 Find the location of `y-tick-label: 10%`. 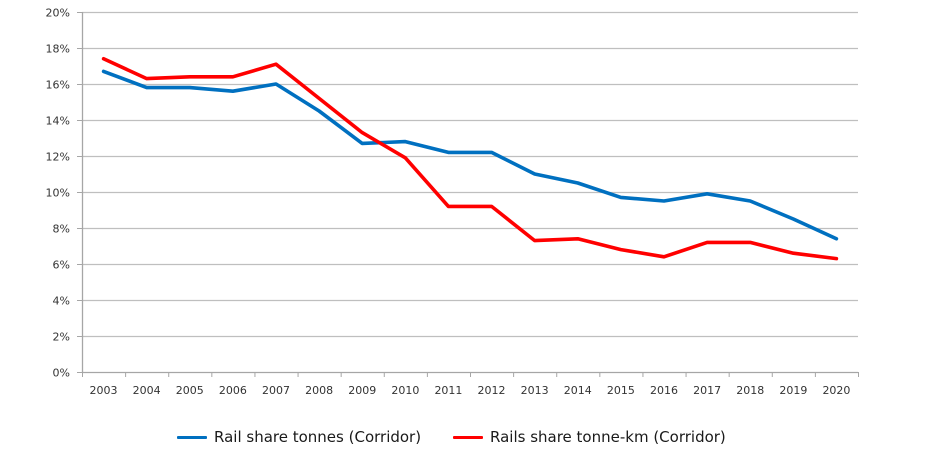

y-tick-label: 10% is located at coordinates (58, 193).